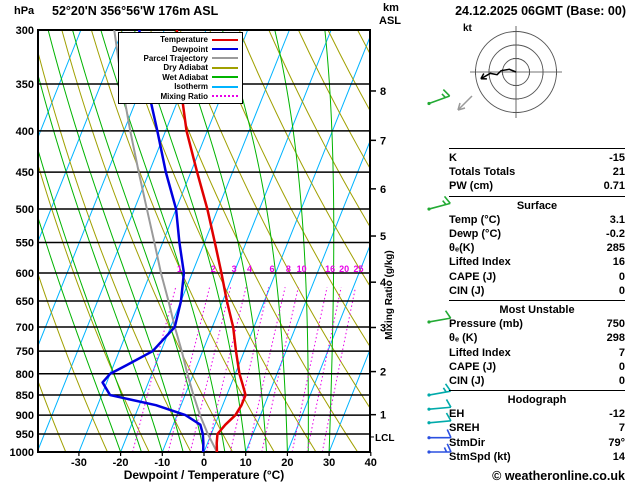  Describe the element at coordinates (537, 414) in the screenshot. I see `index-row-eh: EH -12` at that location.